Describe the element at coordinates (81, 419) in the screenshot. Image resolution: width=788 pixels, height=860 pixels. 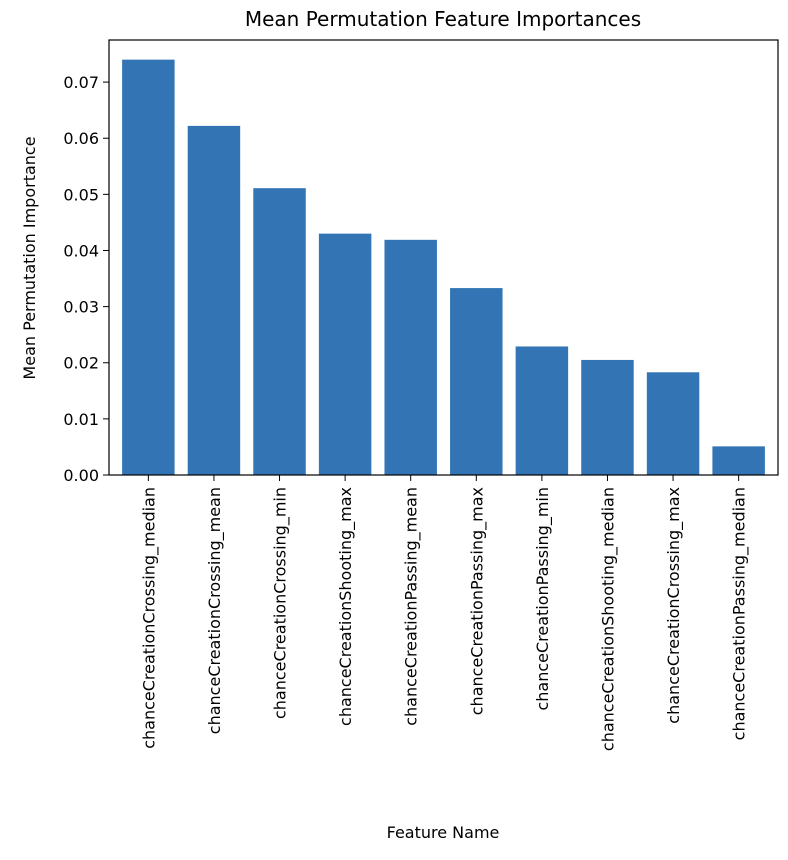
I see `y-tick-label: 0.01` at that location.